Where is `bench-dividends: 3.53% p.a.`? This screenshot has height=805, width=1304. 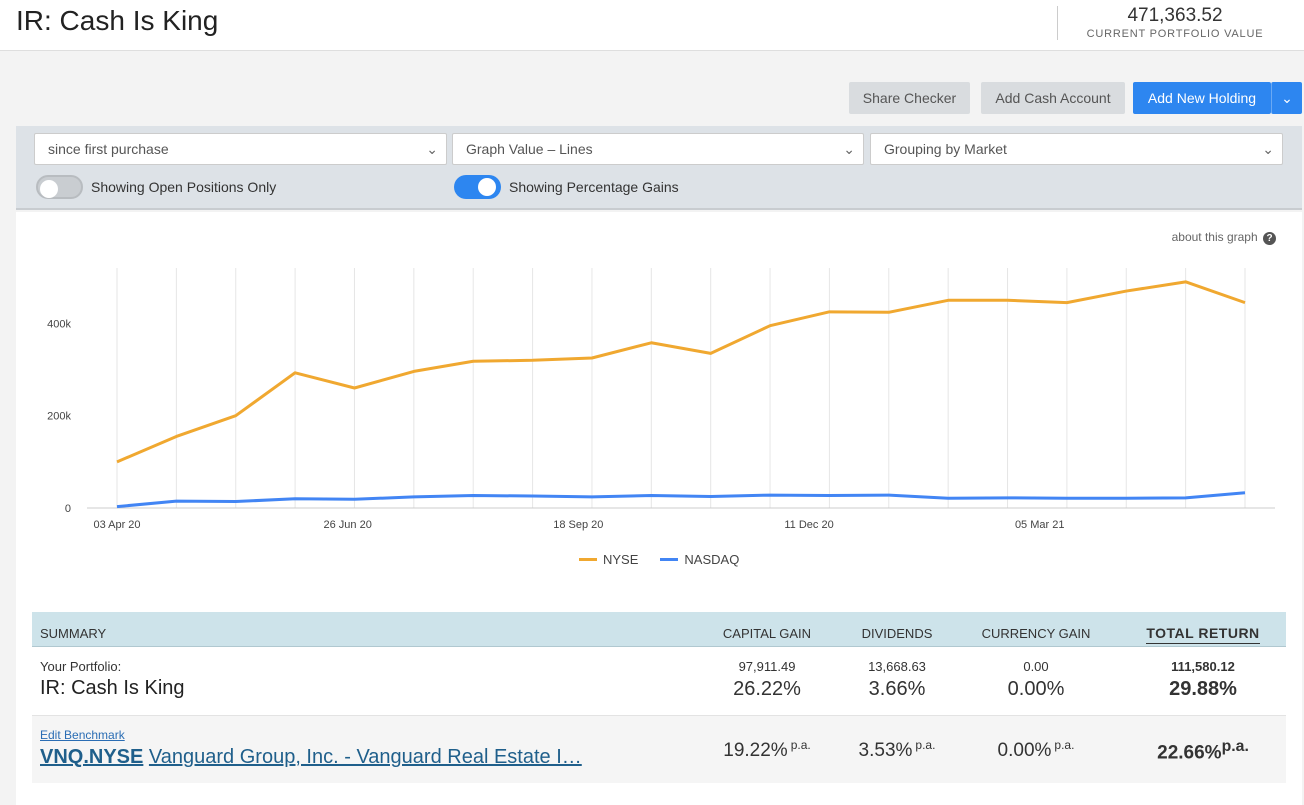
bench-dividends: 3.53% p.a. is located at coordinates (897, 739).